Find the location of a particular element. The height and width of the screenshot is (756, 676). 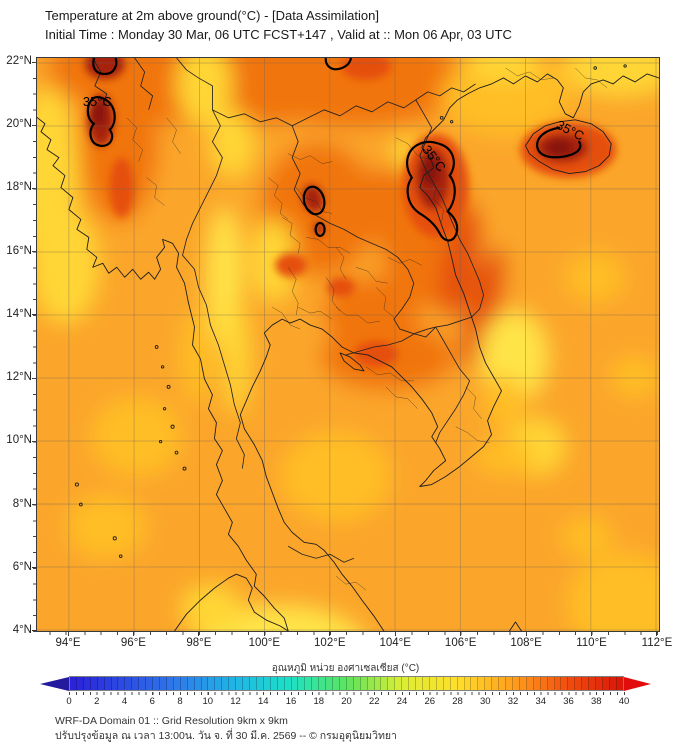

y-tick-label: 16°N is located at coordinates (19, 250).